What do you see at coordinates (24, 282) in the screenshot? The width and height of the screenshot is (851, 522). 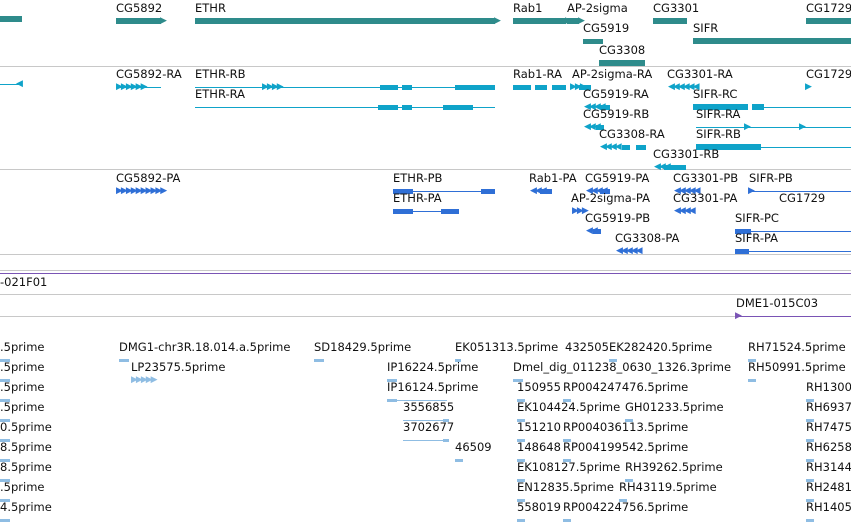 I see `clone-label: -021F01` at bounding box center [24, 282].